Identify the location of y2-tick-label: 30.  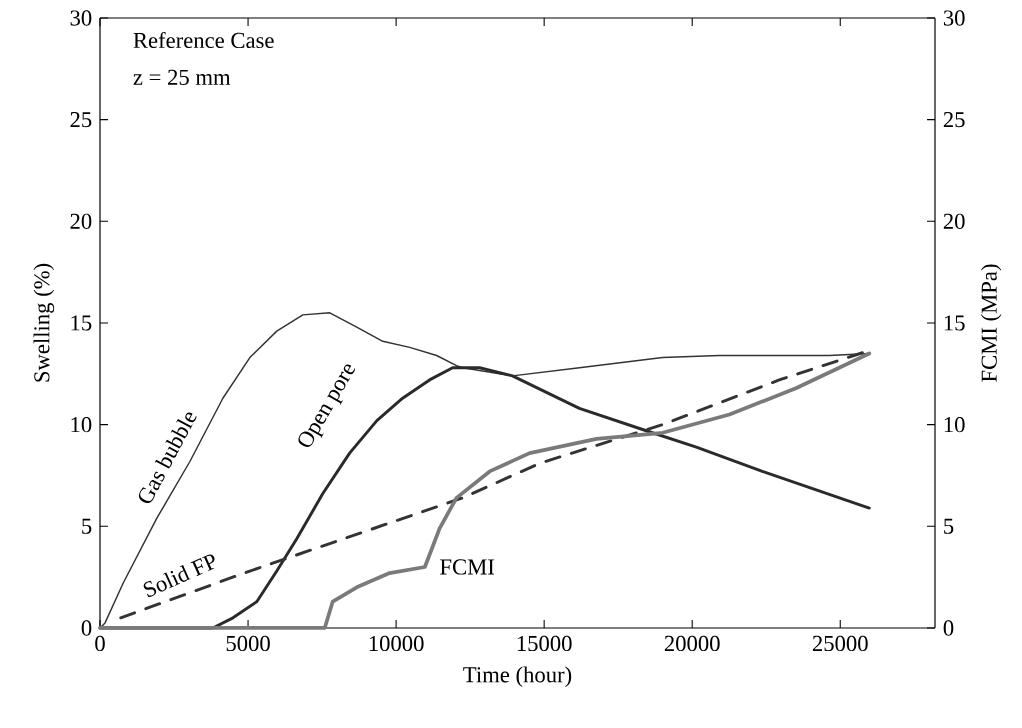
(954, 18).